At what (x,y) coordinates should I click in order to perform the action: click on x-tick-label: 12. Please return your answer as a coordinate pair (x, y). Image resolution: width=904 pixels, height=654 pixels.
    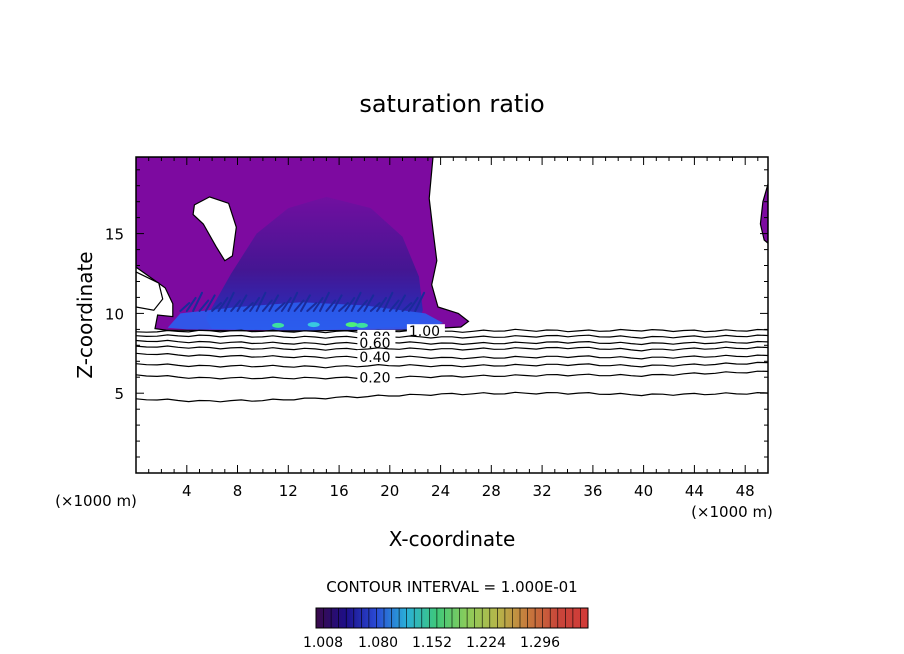
    Looking at the image, I should click on (288, 491).